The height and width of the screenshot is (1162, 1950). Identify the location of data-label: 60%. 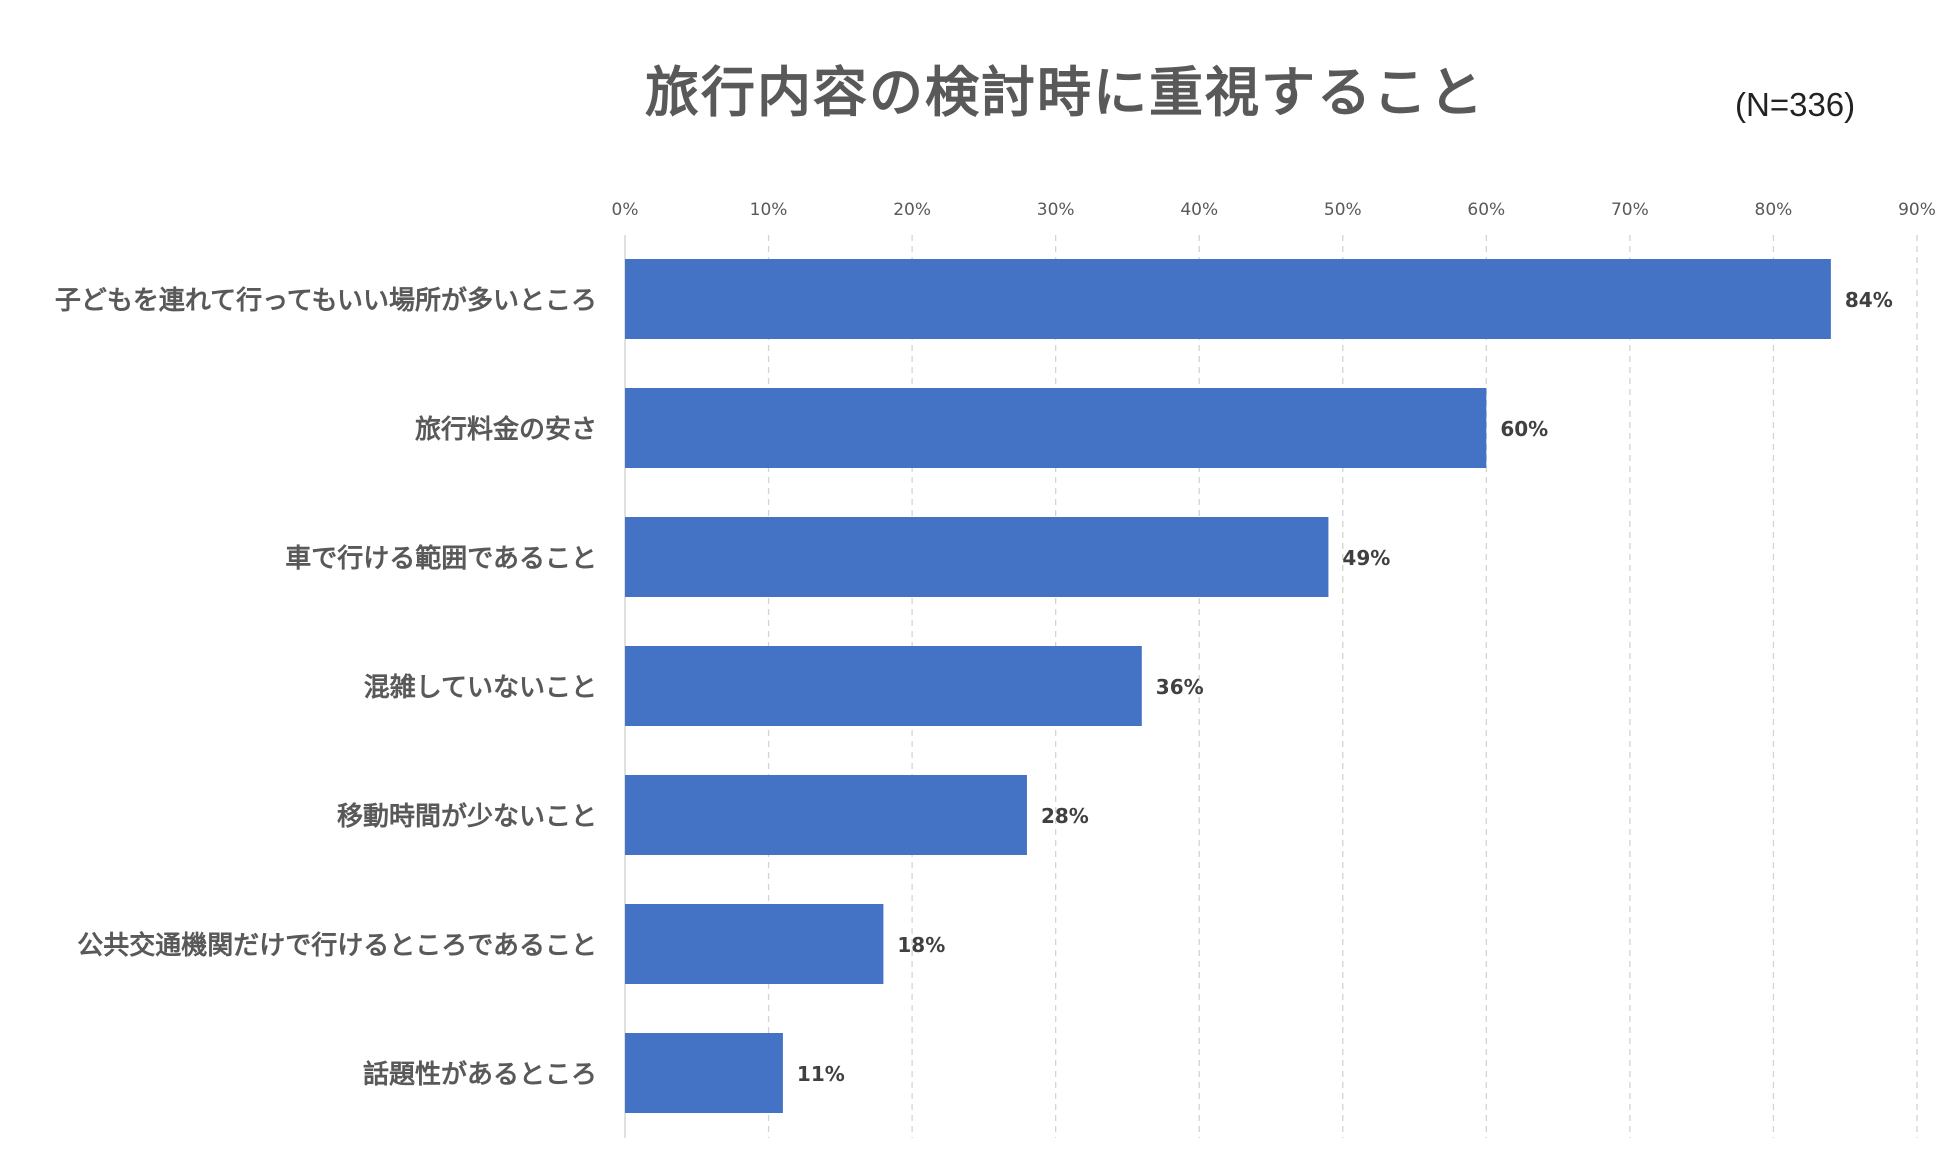
(1524, 429).